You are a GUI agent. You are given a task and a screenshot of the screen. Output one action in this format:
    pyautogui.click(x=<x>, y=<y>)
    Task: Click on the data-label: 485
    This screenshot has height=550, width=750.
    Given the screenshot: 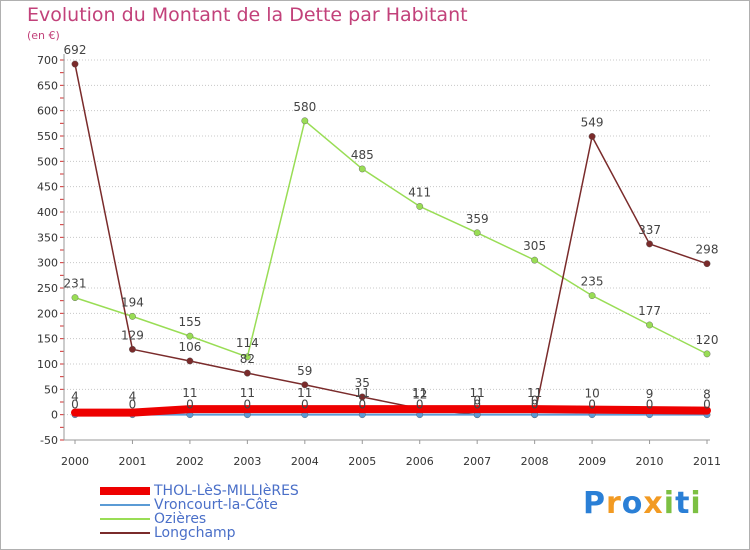 What is the action you would take?
    pyautogui.click(x=362, y=155)
    